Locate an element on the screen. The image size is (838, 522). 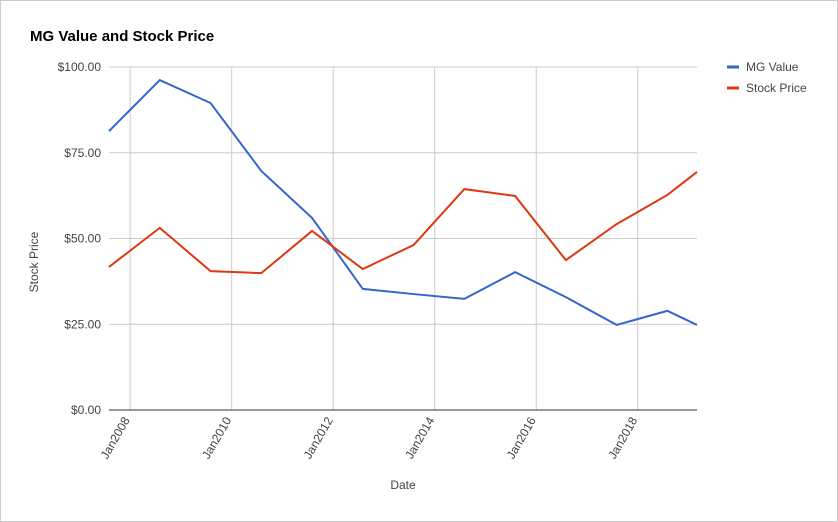
y-axis-title: Stock Price is located at coordinates (34, 261).